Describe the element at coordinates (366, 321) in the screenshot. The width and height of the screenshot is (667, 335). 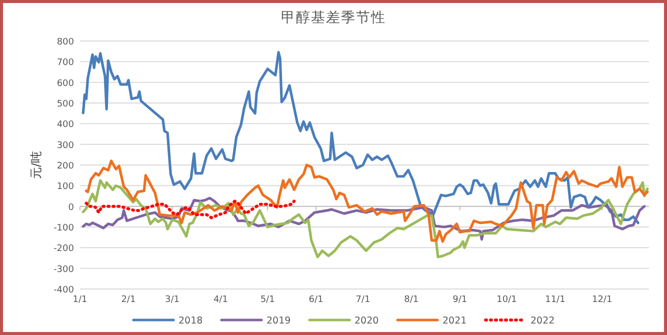
I see `legend-label: 2020` at that location.